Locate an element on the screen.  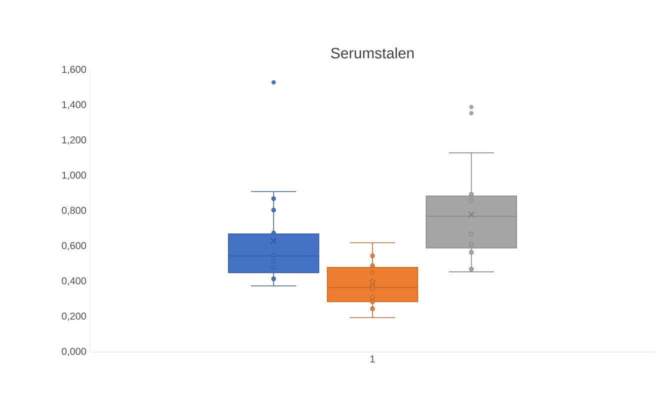
y-tick-label: 1,000 is located at coordinates (74, 176).